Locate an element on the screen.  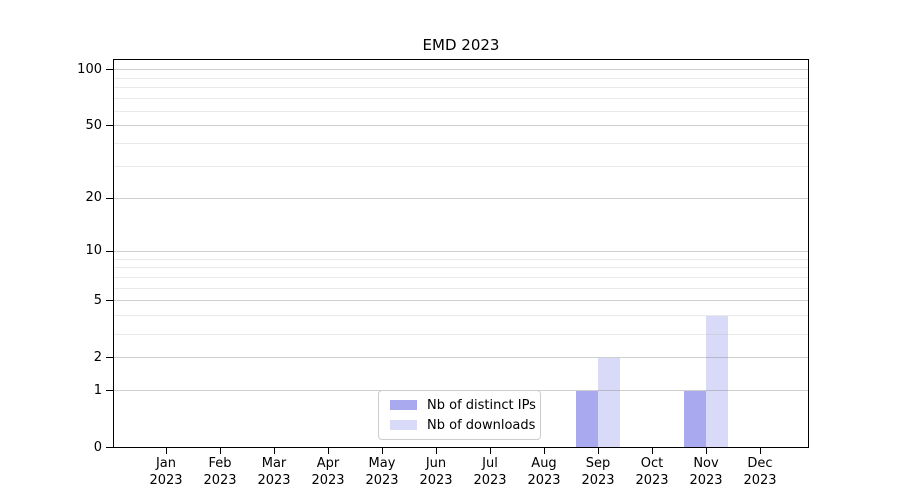
x-tick-label: Mar 2023 is located at coordinates (274, 472).